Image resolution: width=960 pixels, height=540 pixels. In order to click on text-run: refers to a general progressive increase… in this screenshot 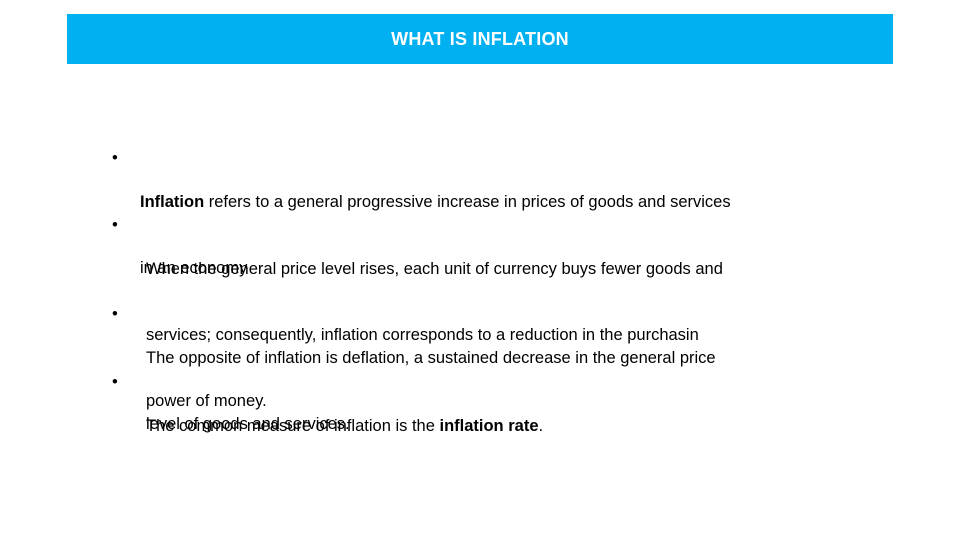, I will do `click(467, 202)`.